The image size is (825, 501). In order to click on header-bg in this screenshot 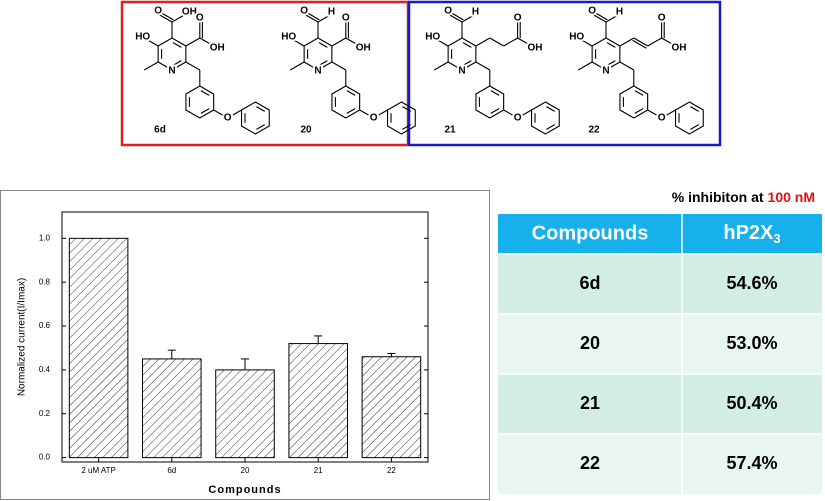, I will do `click(660, 234)`.